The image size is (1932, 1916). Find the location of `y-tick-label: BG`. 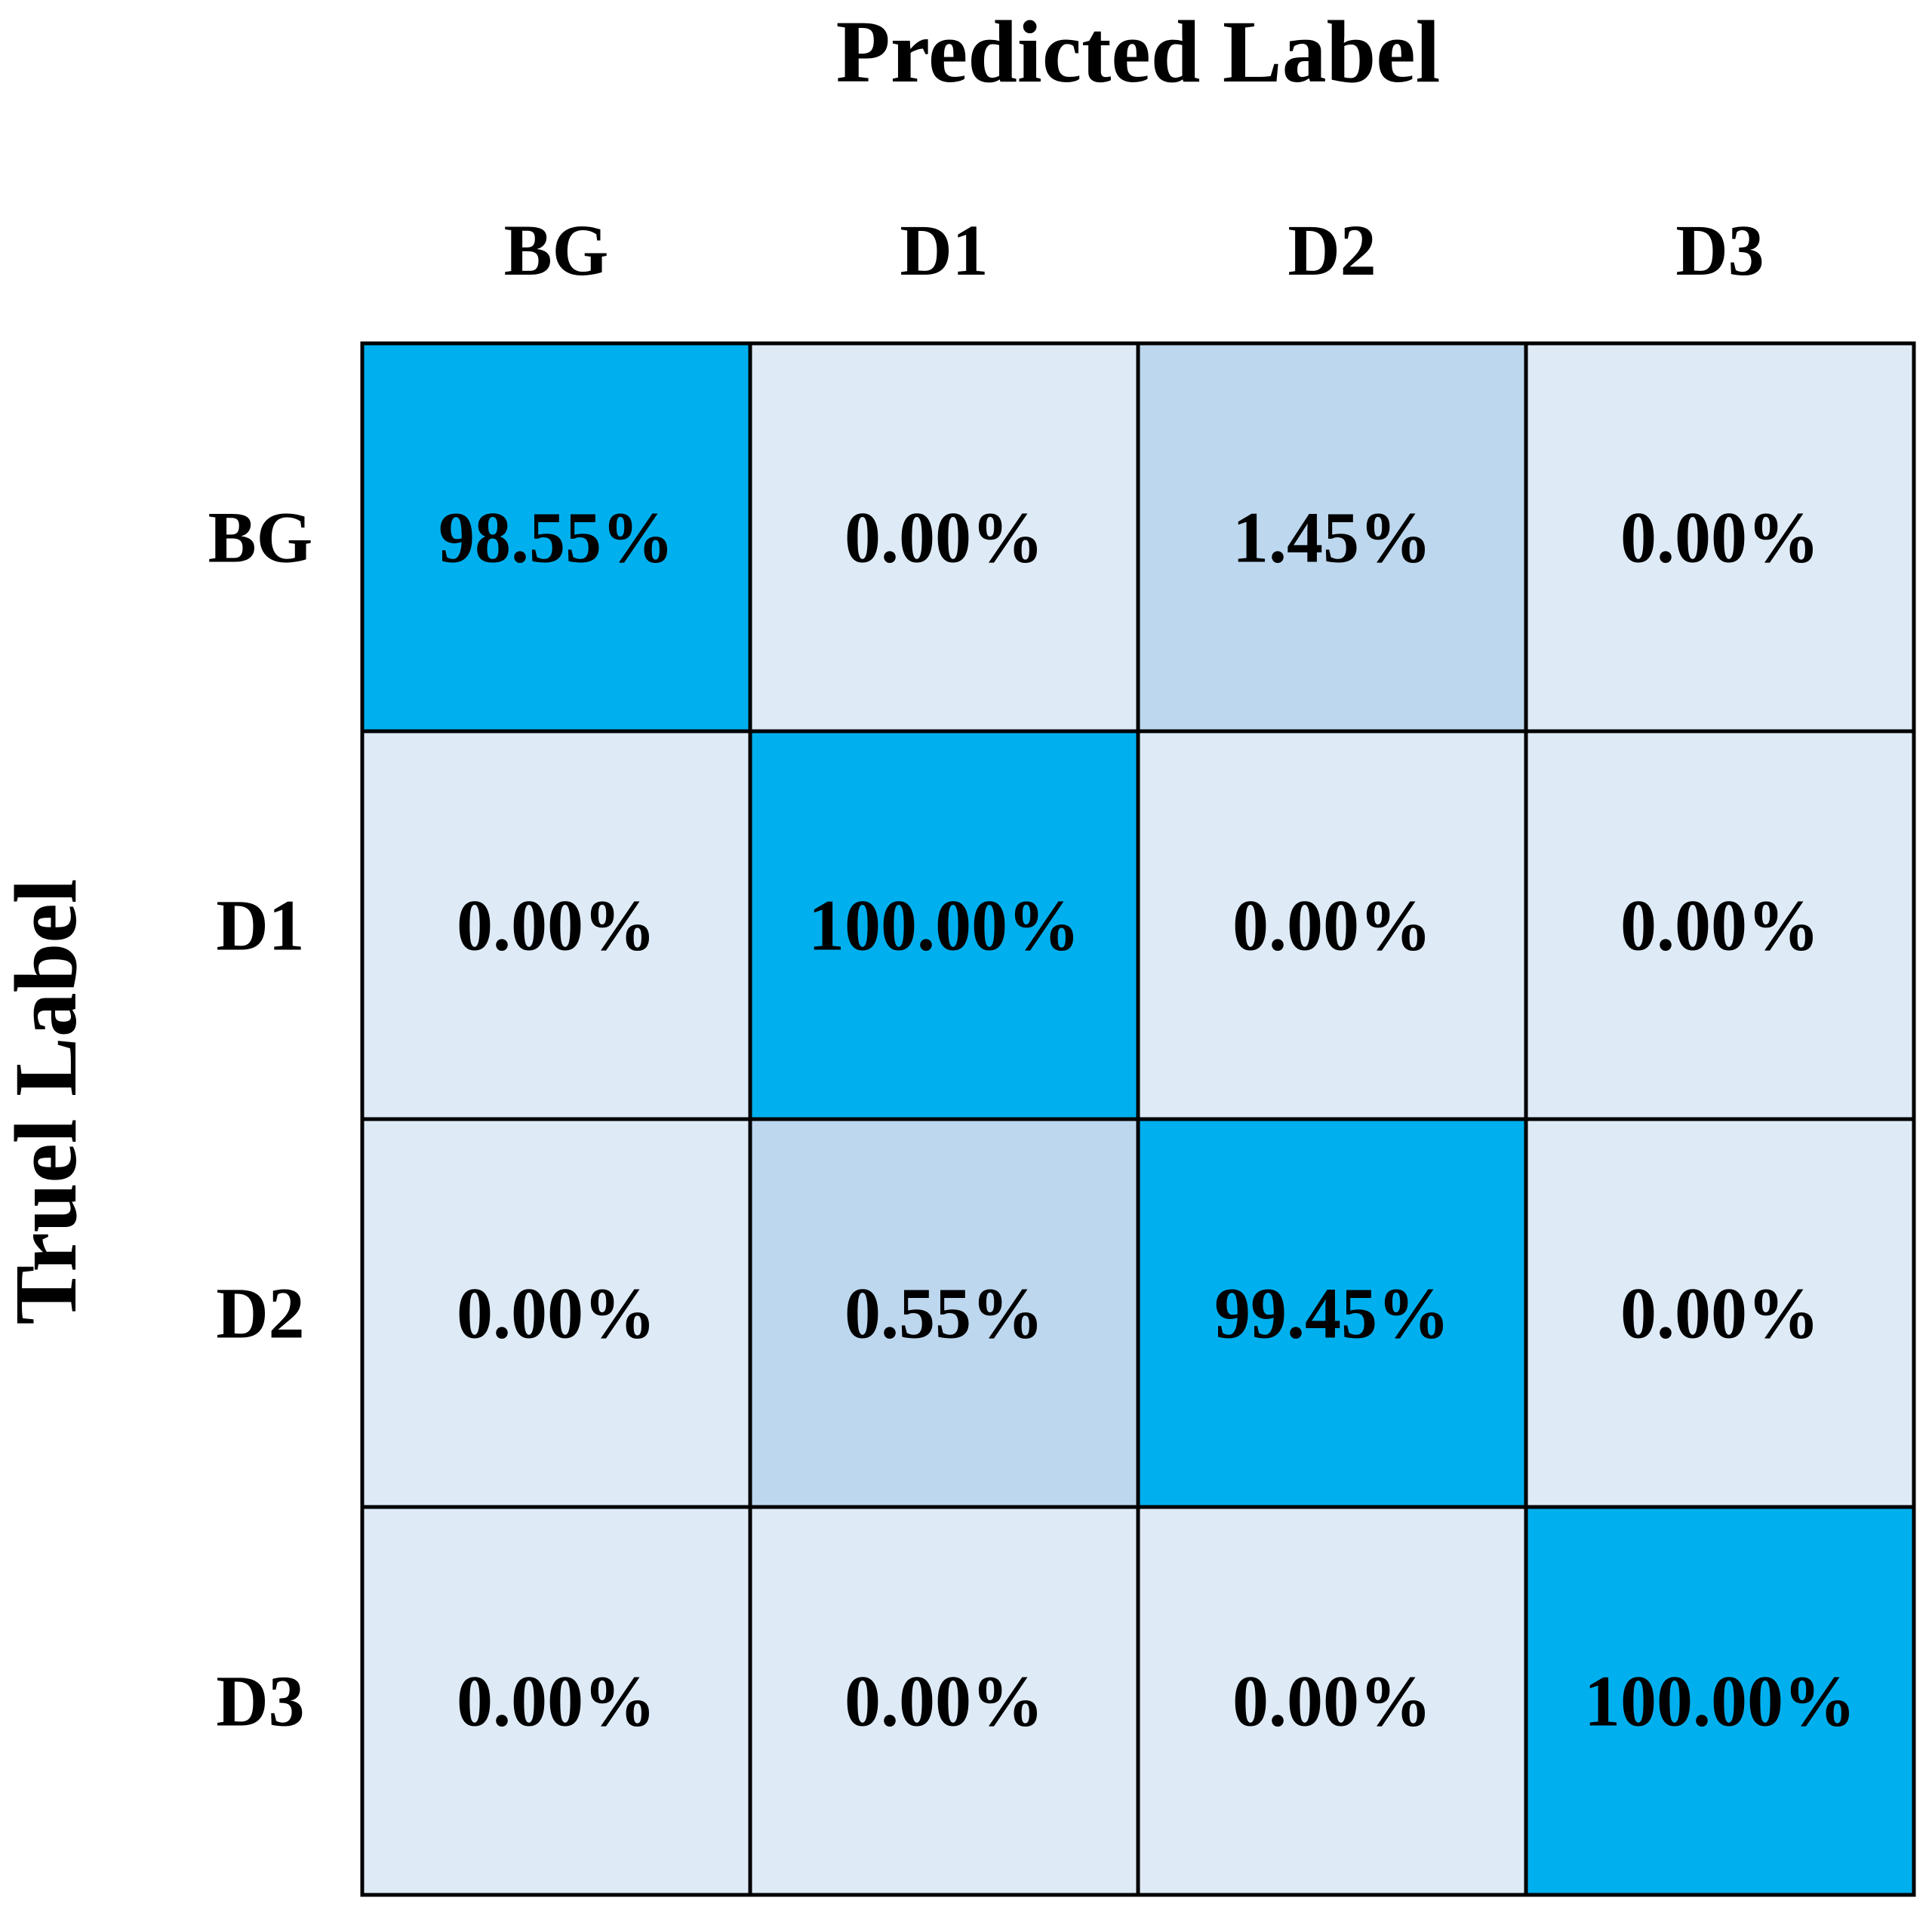

y-tick-label: BG is located at coordinates (260, 537).